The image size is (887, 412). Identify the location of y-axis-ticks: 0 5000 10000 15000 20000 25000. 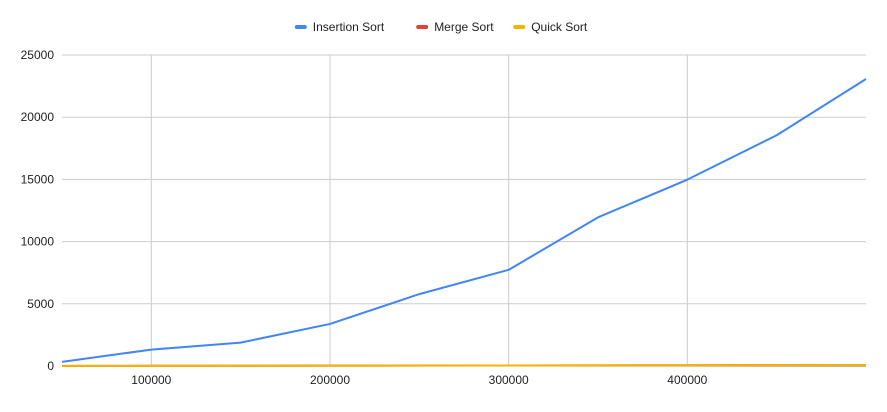
(38, 210).